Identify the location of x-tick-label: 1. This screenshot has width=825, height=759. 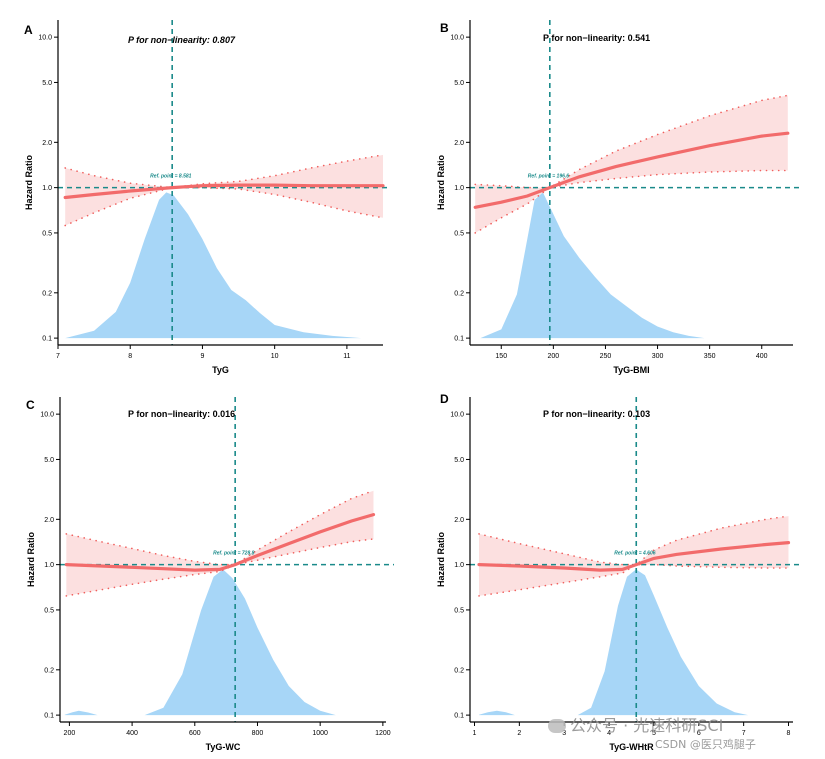
(475, 733).